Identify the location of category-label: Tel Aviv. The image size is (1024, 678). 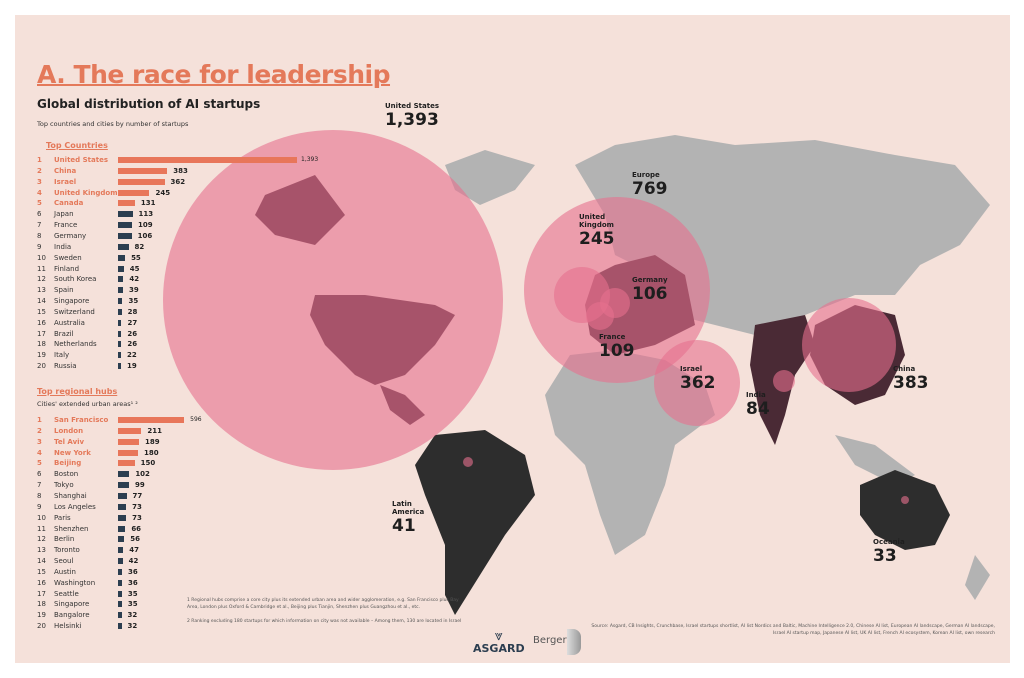
(69, 441).